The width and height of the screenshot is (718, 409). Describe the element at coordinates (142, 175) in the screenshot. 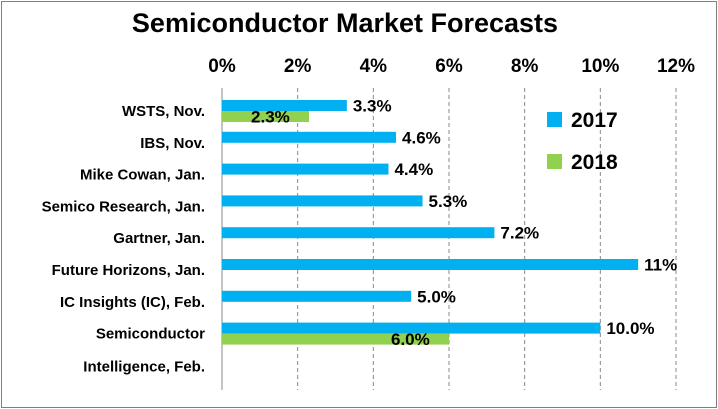

I see `category-label: Mike Cowan, Jan.` at that location.